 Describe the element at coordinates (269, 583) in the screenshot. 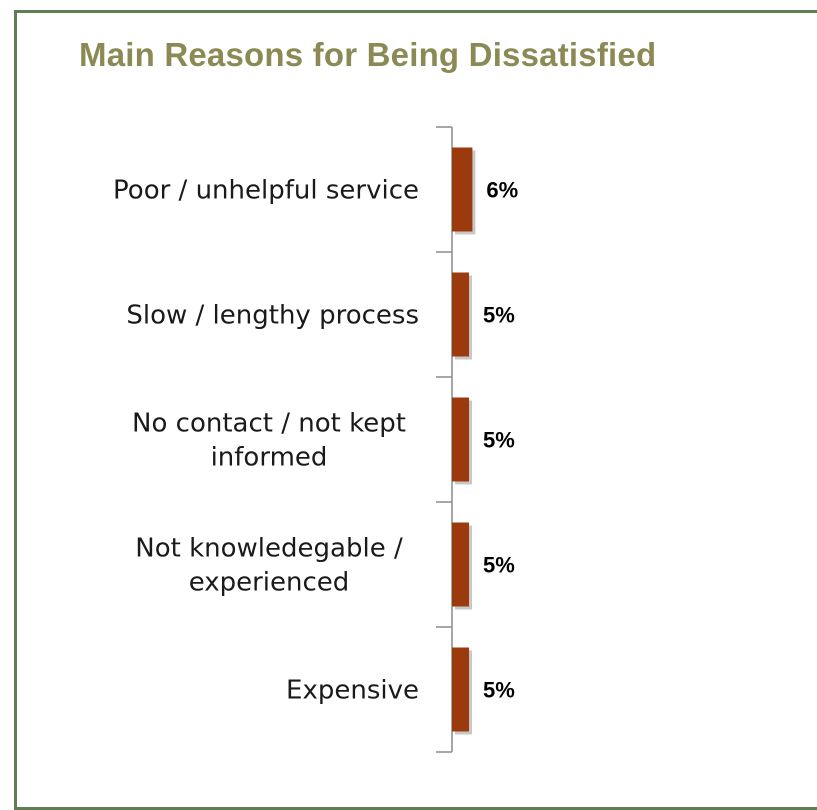

I see `category-label: experienced` at that location.